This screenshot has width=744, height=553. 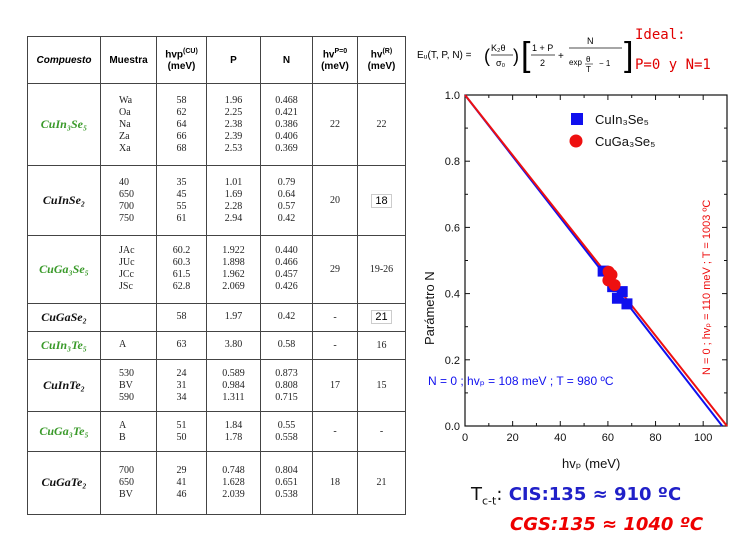 What do you see at coordinates (181, 251) in the screenshot?
I see `hvp-value: 60.2` at bounding box center [181, 251].